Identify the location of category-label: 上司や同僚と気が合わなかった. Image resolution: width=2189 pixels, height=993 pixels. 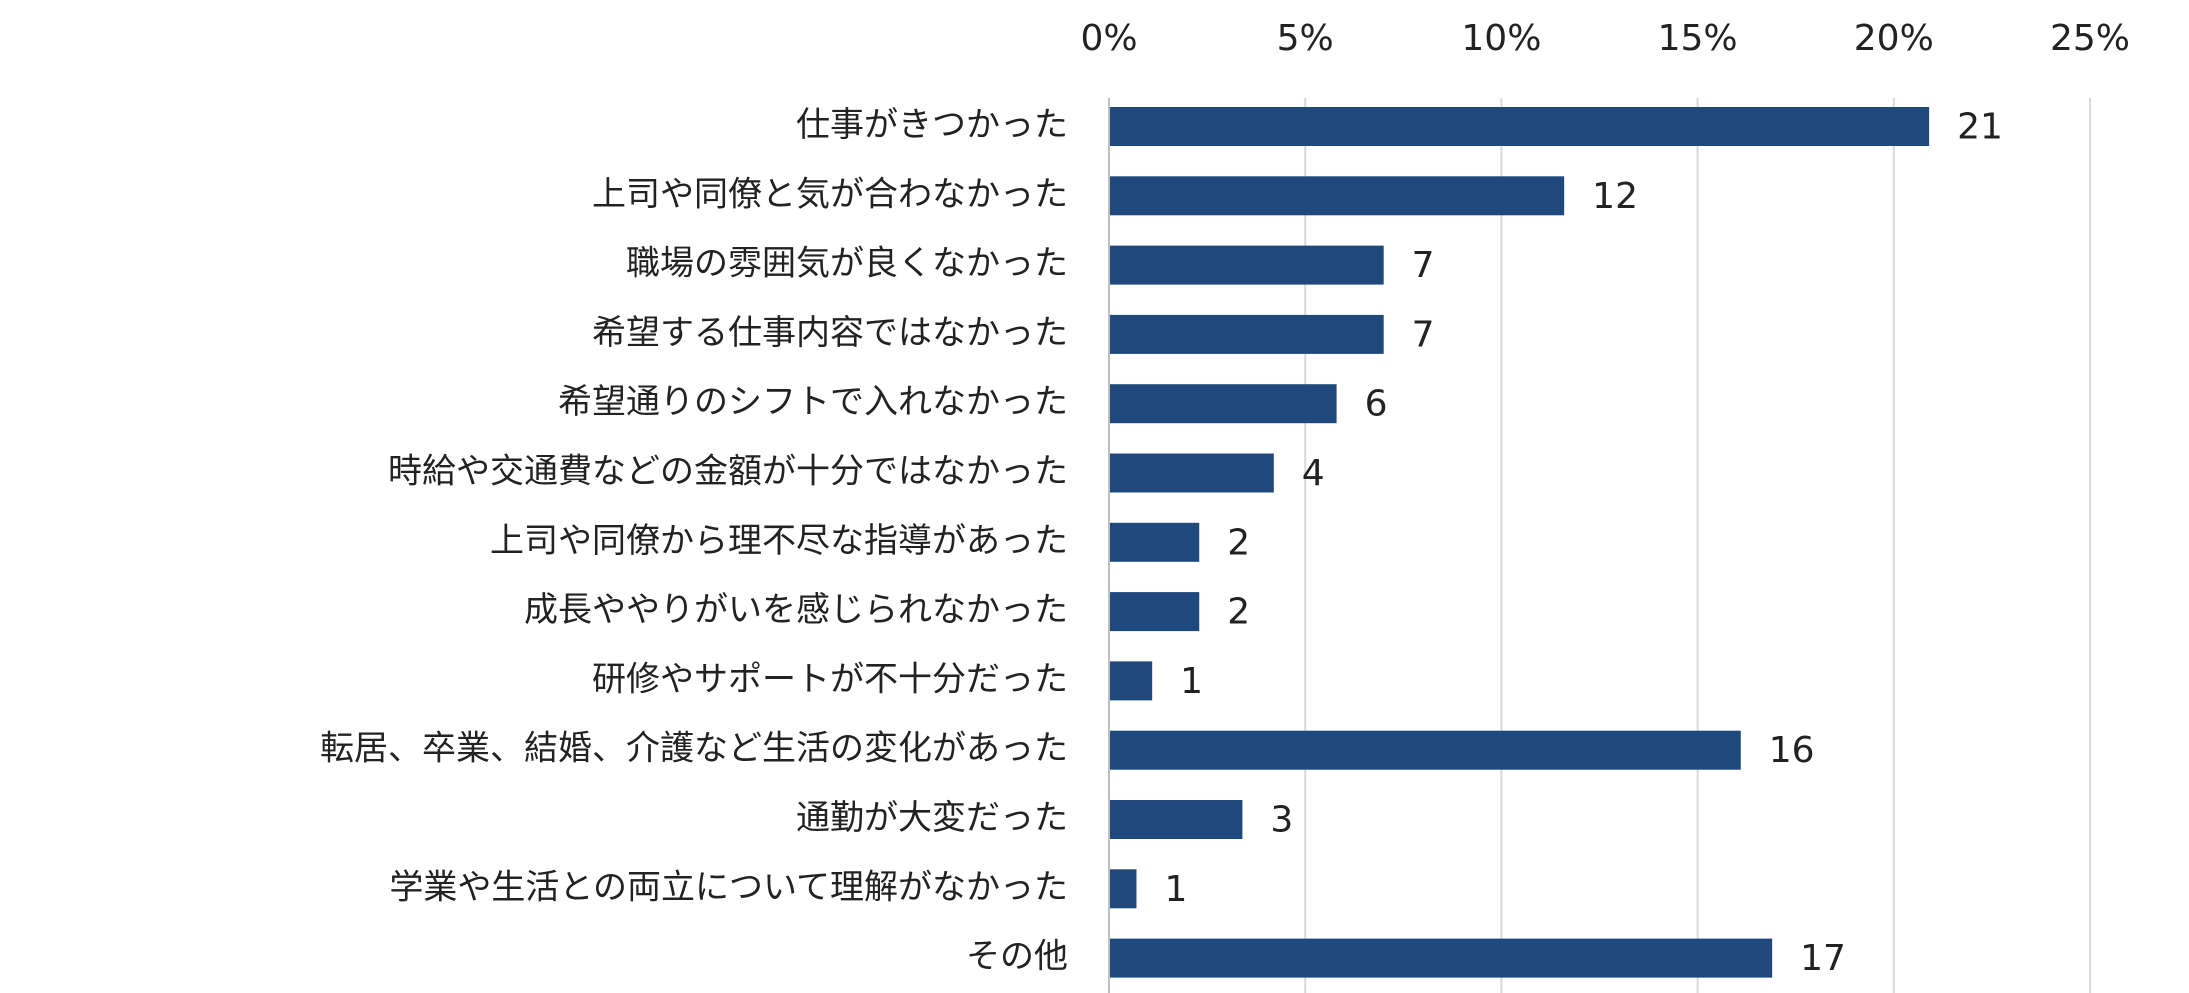
(830, 194).